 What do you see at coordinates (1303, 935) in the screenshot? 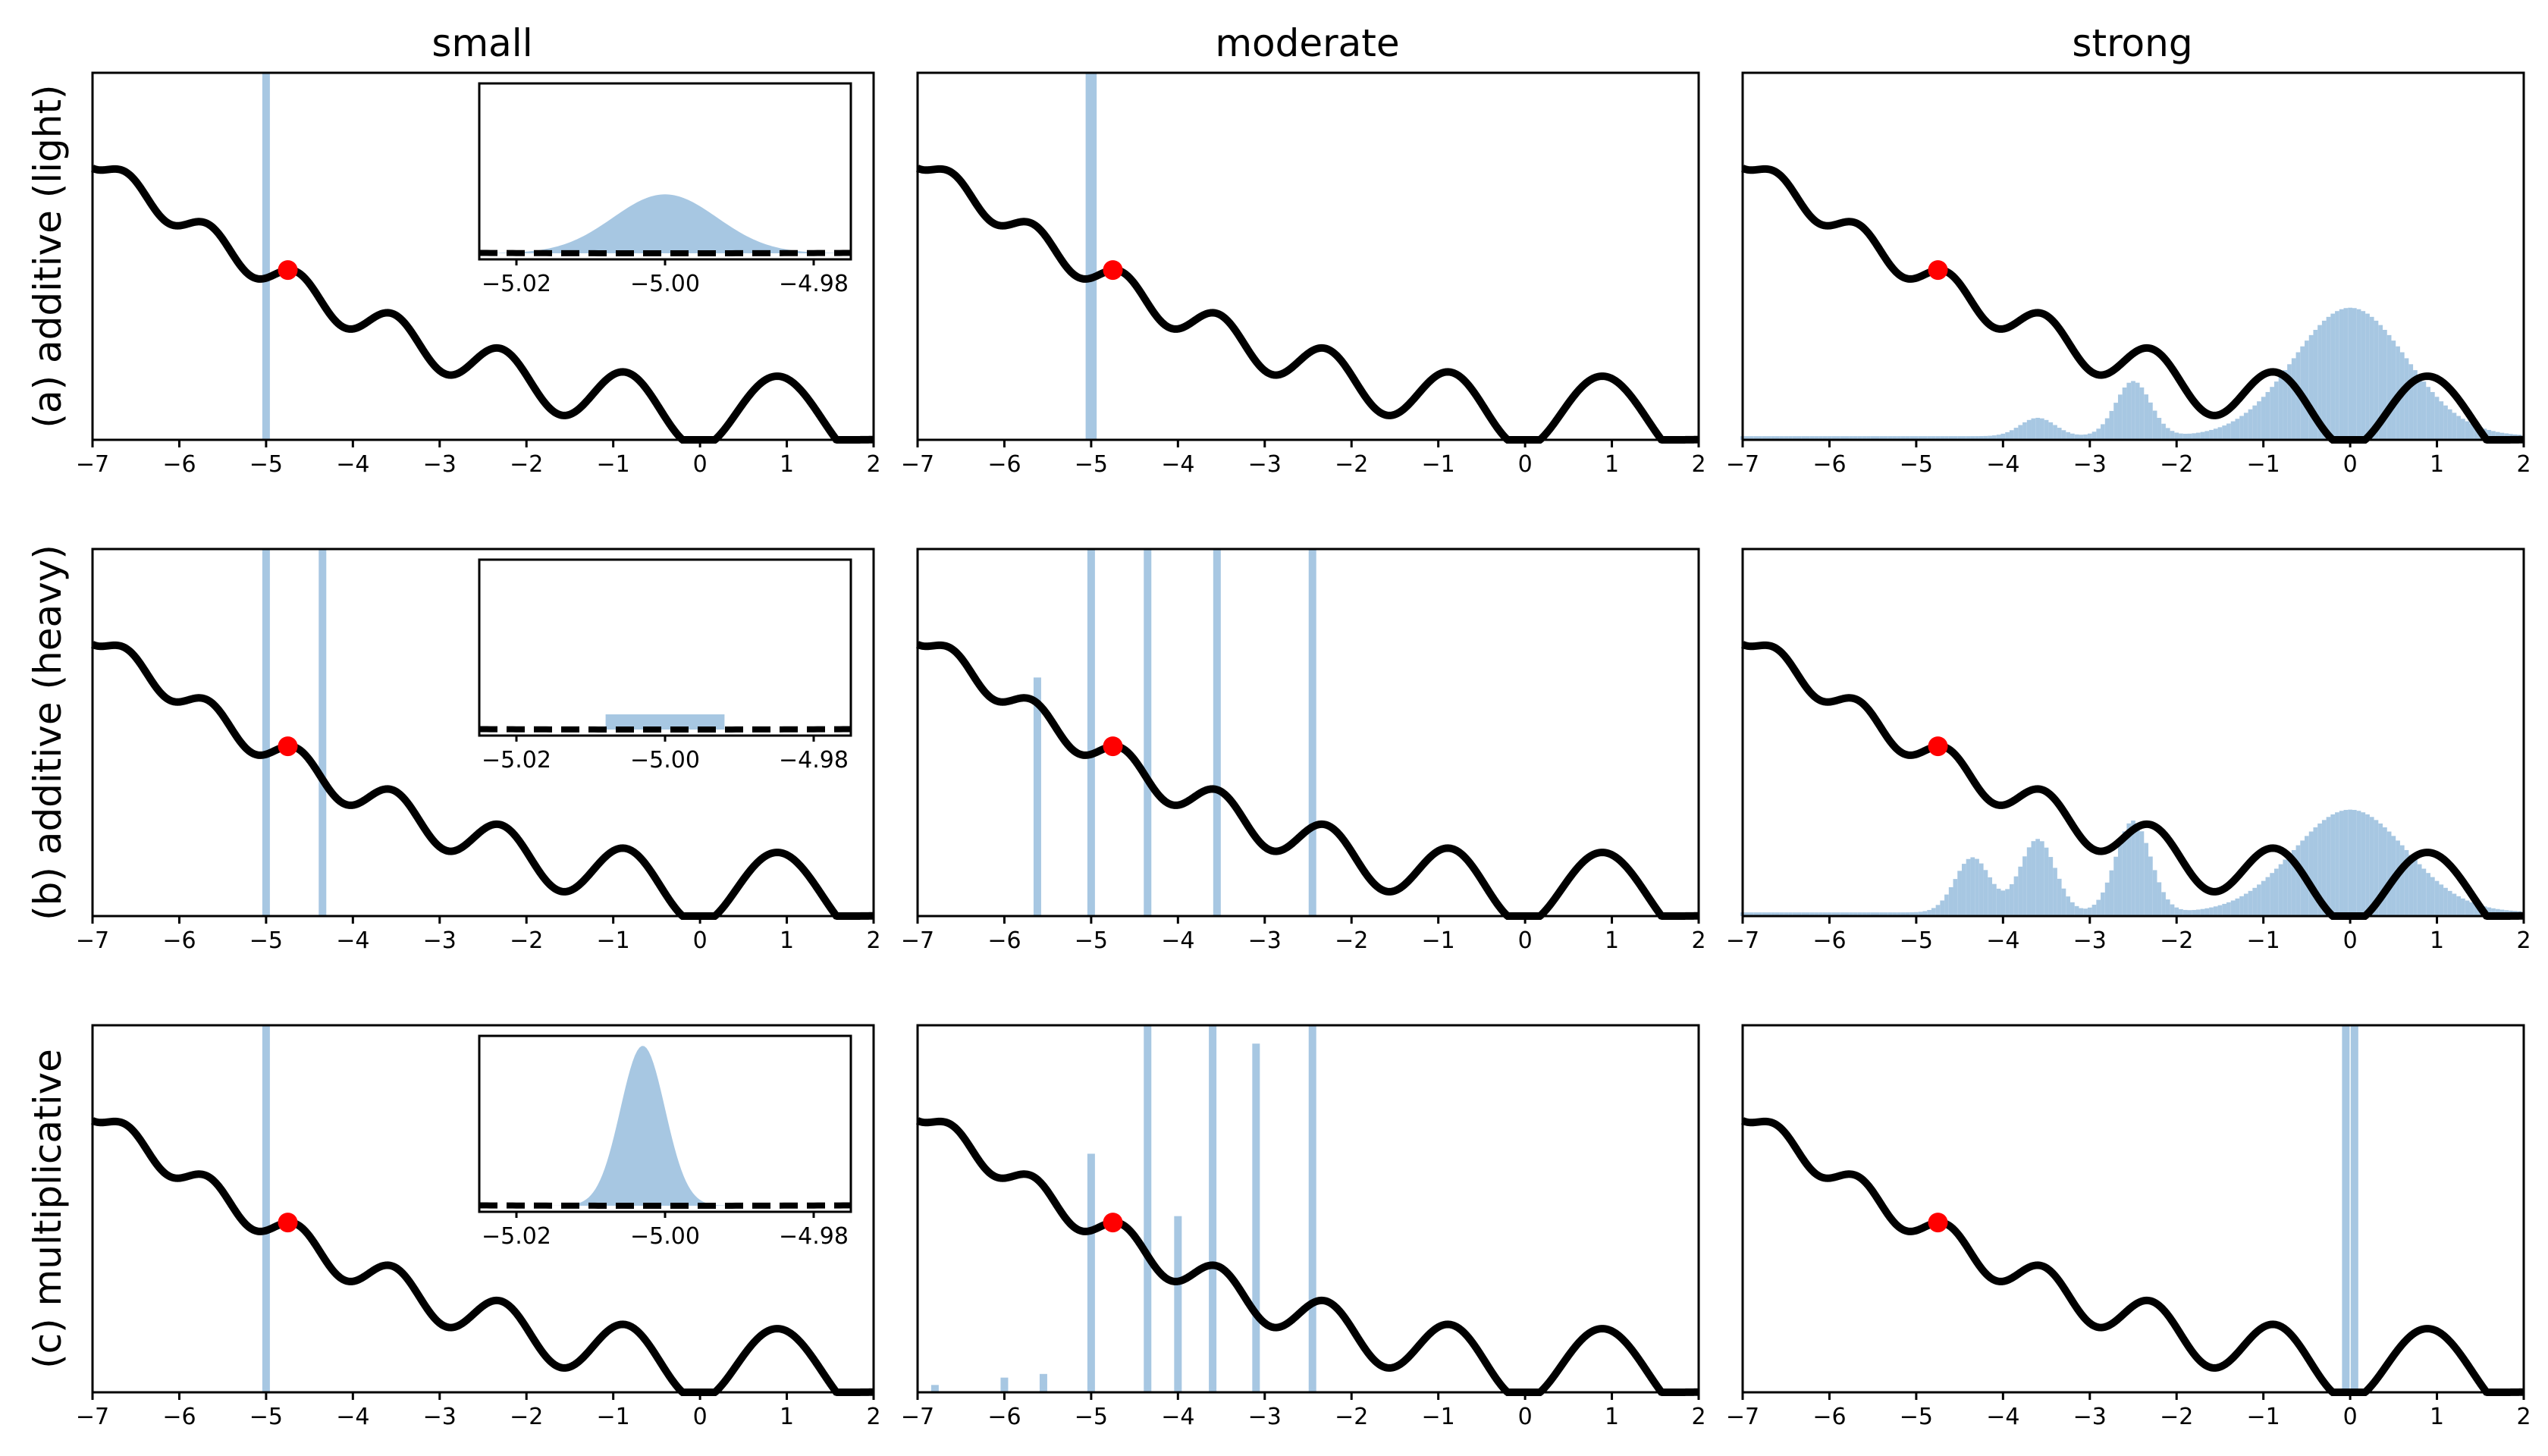
I see `x-axis: −7 −6 −5 −4 −3 −2 −1 0 1 2` at bounding box center [1303, 935].